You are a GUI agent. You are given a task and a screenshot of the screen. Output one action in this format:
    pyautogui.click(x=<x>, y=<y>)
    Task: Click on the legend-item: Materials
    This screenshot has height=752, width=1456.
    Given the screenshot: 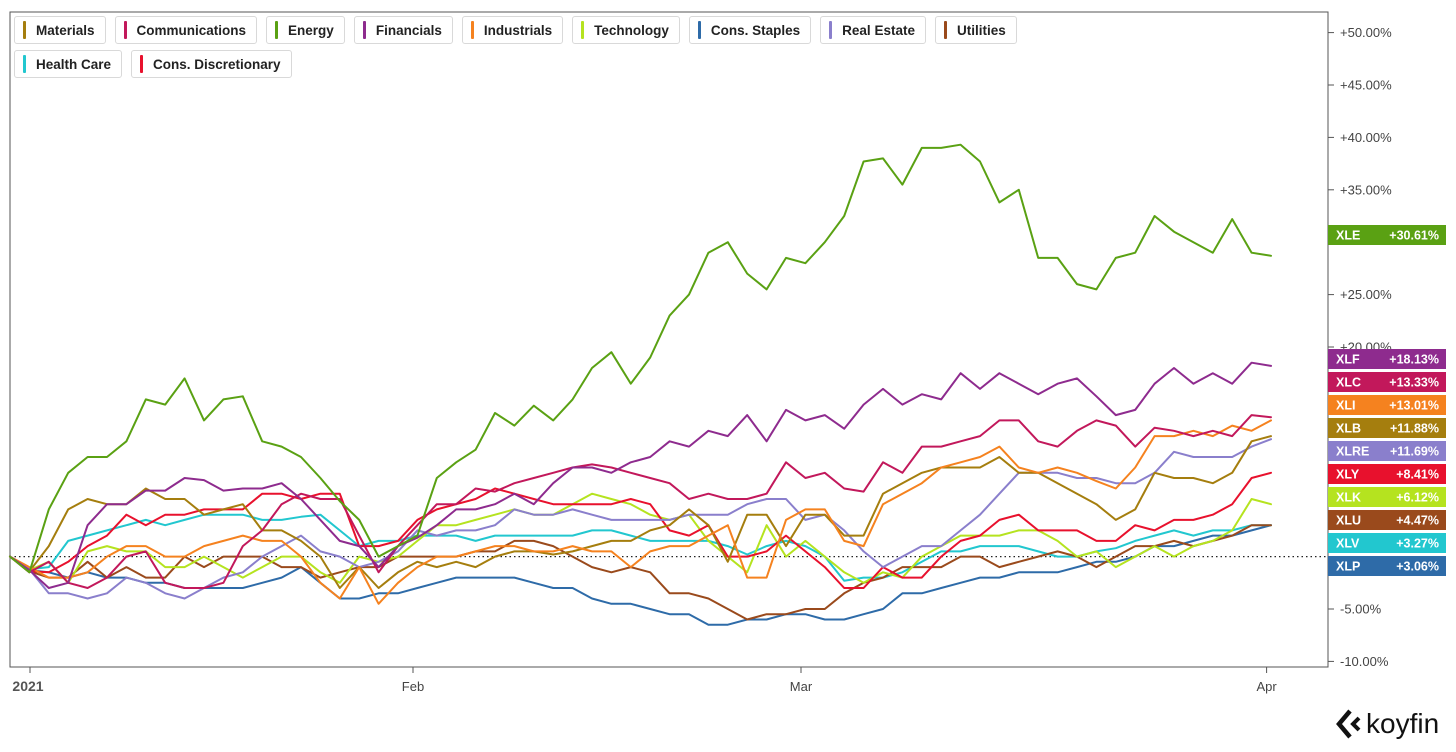 What is the action you would take?
    pyautogui.click(x=60, y=30)
    